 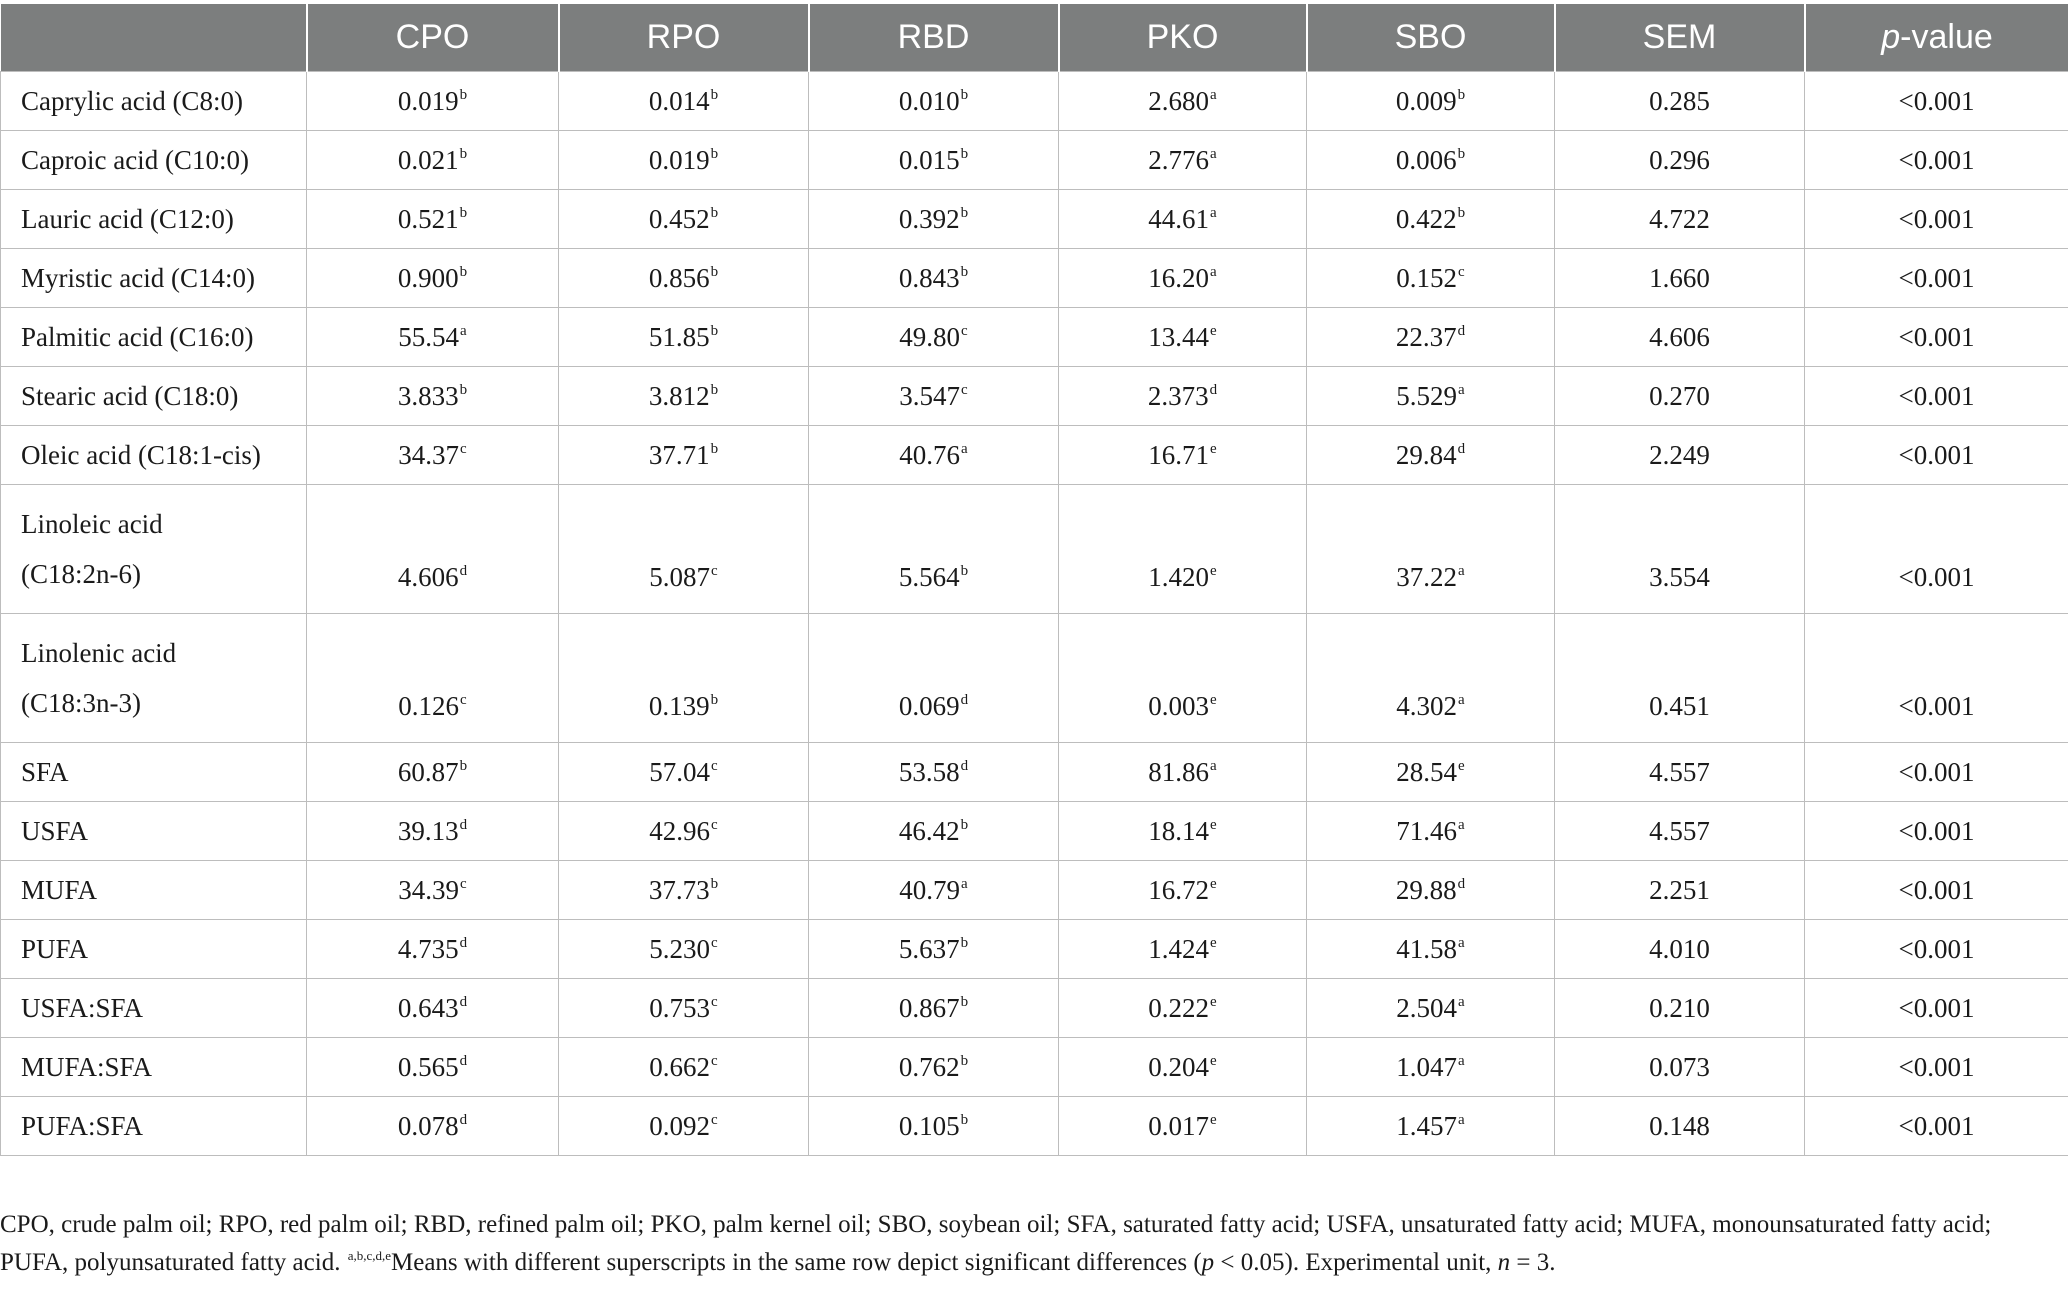 I want to click on sem-cell: 0.451, so click(x=1679, y=678).